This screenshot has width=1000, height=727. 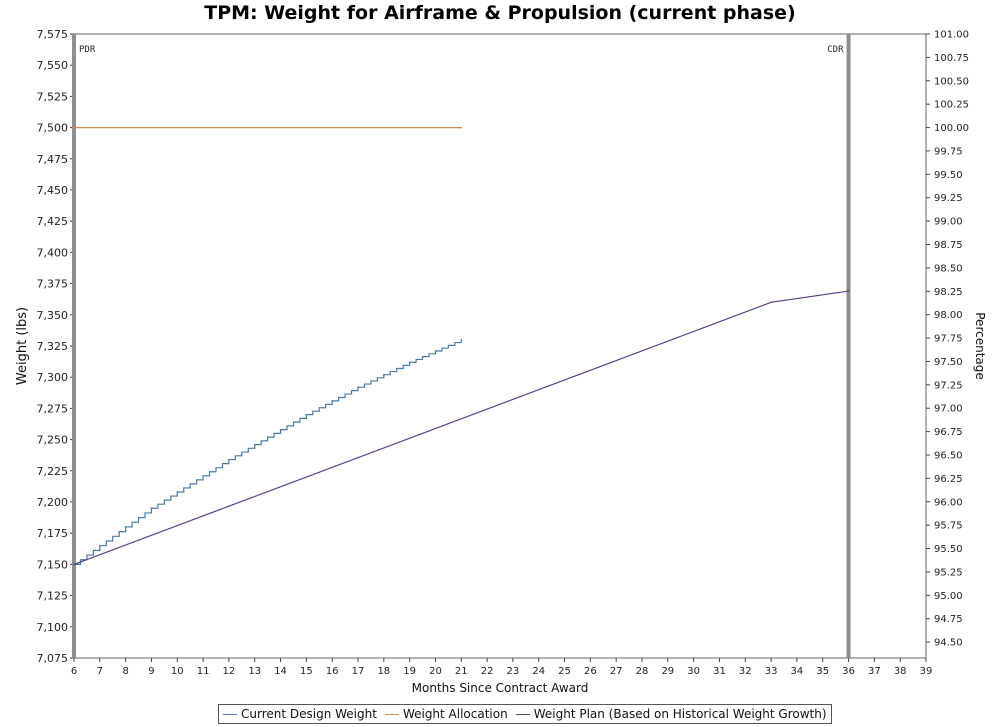 I want to click on y2-tick-label: 94.50, so click(x=948, y=643).